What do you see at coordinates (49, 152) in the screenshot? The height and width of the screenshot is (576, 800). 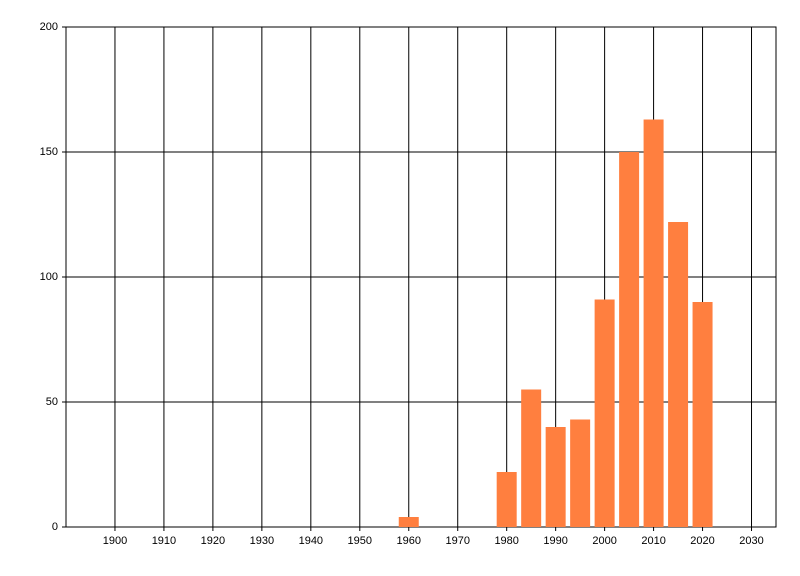 I see `y-tick-label: 150` at bounding box center [49, 152].